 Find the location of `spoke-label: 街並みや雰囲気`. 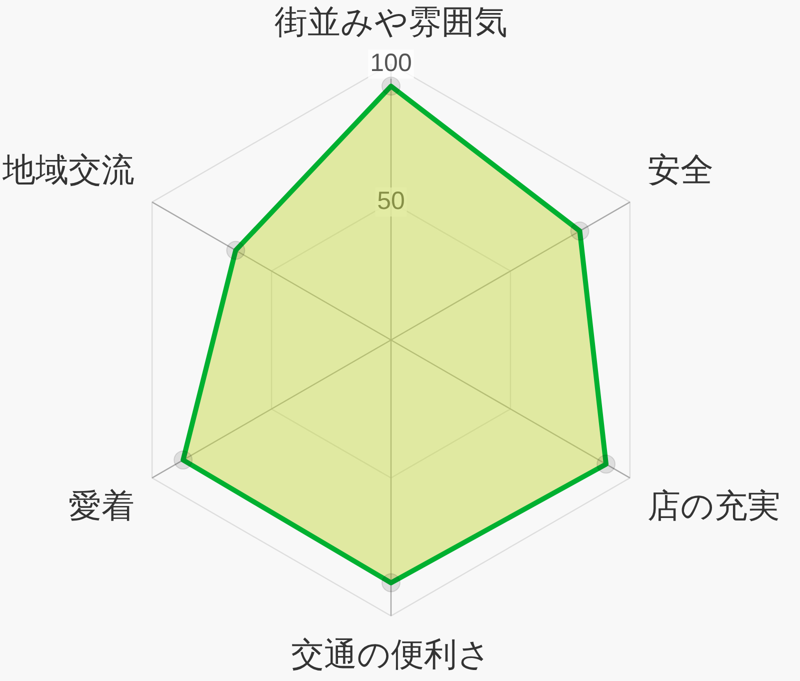

spoke-label: 街並みや雰囲気 is located at coordinates (391, 21).